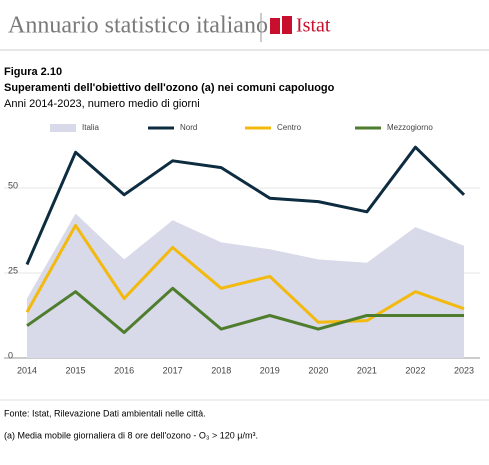 This screenshot has height=465, width=489. Describe the element at coordinates (318, 370) in the screenshot. I see `x-tick-label: 2020` at that location.